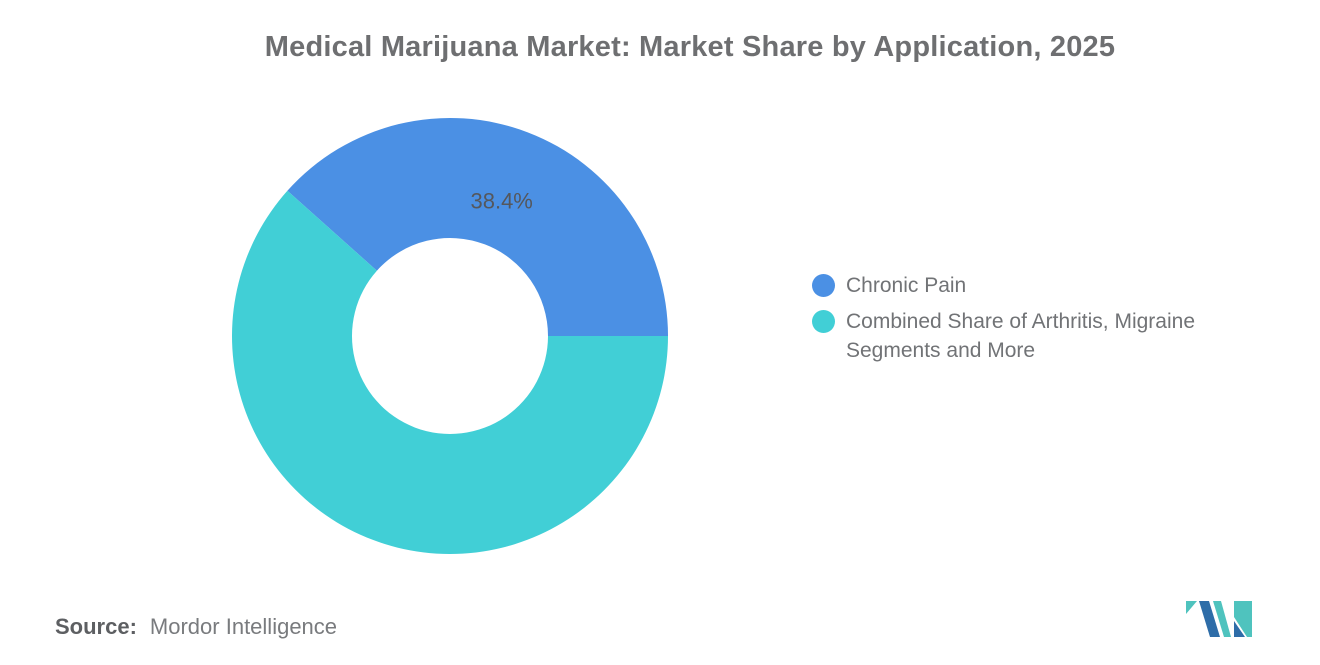 The width and height of the screenshot is (1320, 665). I want to click on logo-teal-right-block, so click(1243, 619).